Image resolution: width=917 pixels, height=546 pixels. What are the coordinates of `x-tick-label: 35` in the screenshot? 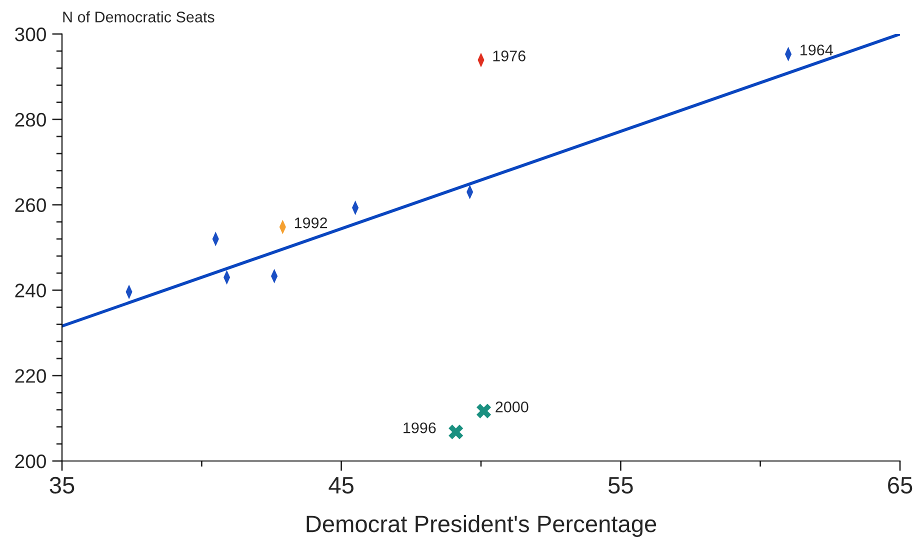 It's located at (62, 485).